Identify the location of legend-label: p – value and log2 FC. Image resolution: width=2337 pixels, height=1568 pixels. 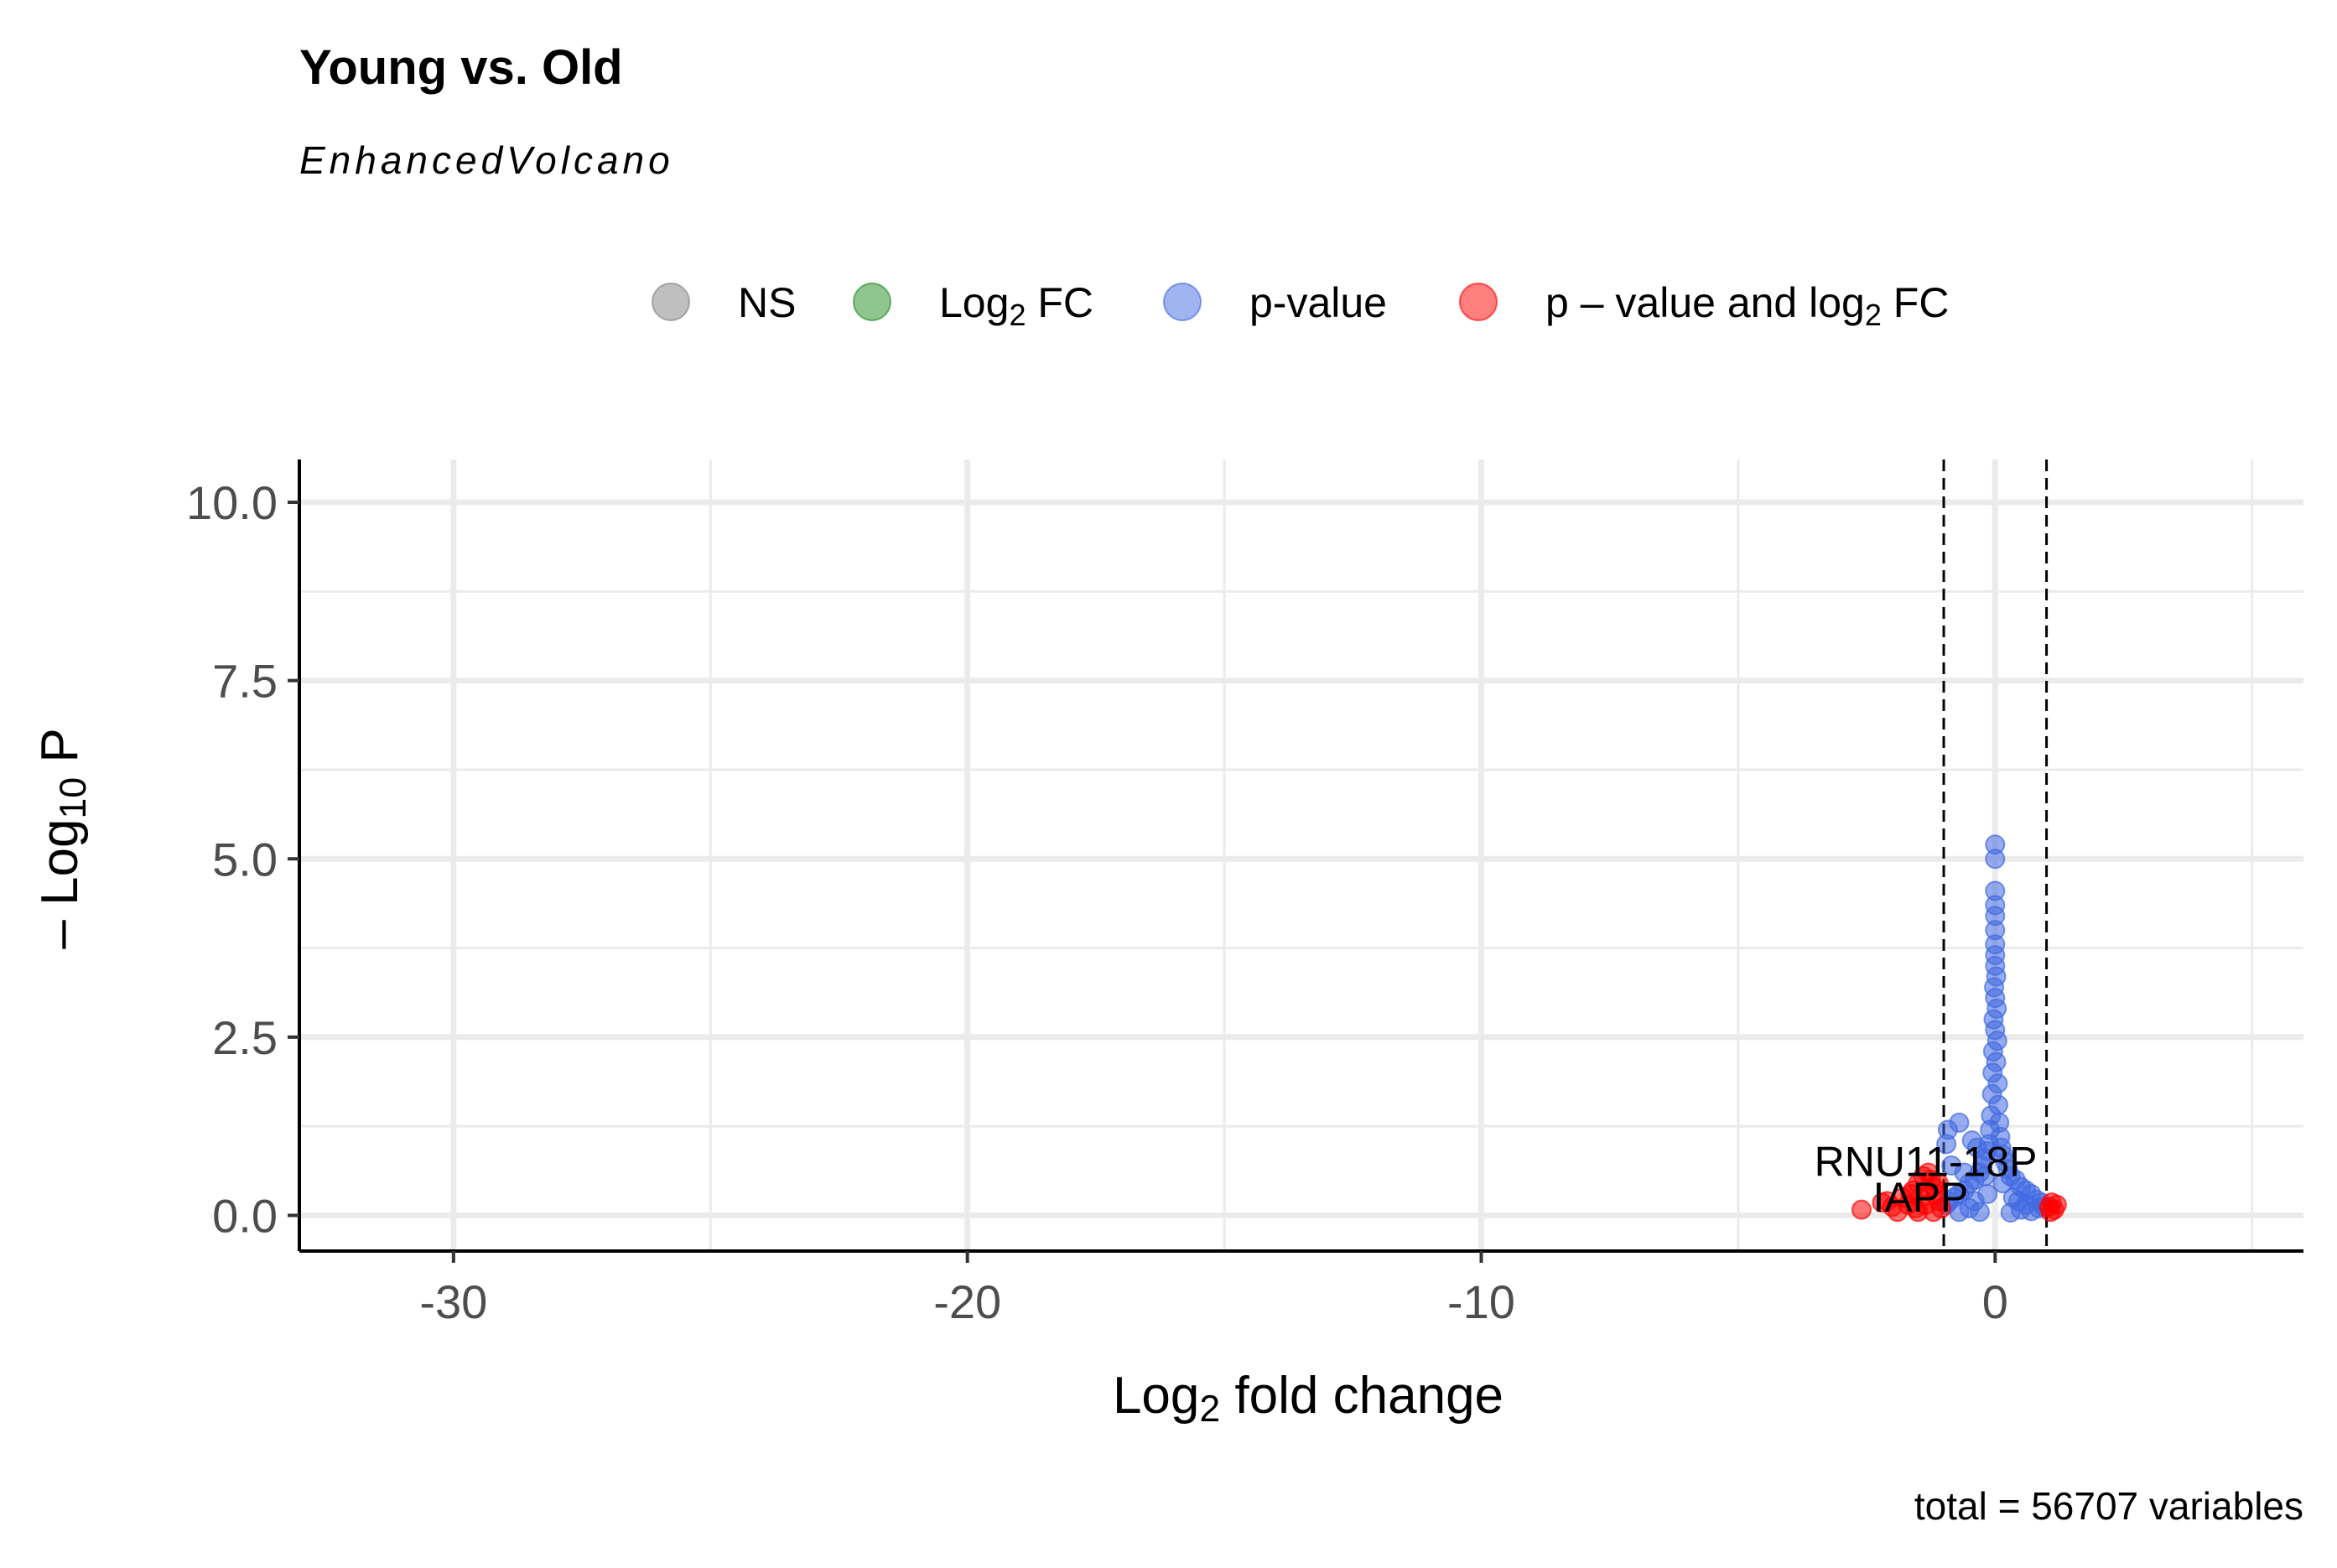
(1747, 305).